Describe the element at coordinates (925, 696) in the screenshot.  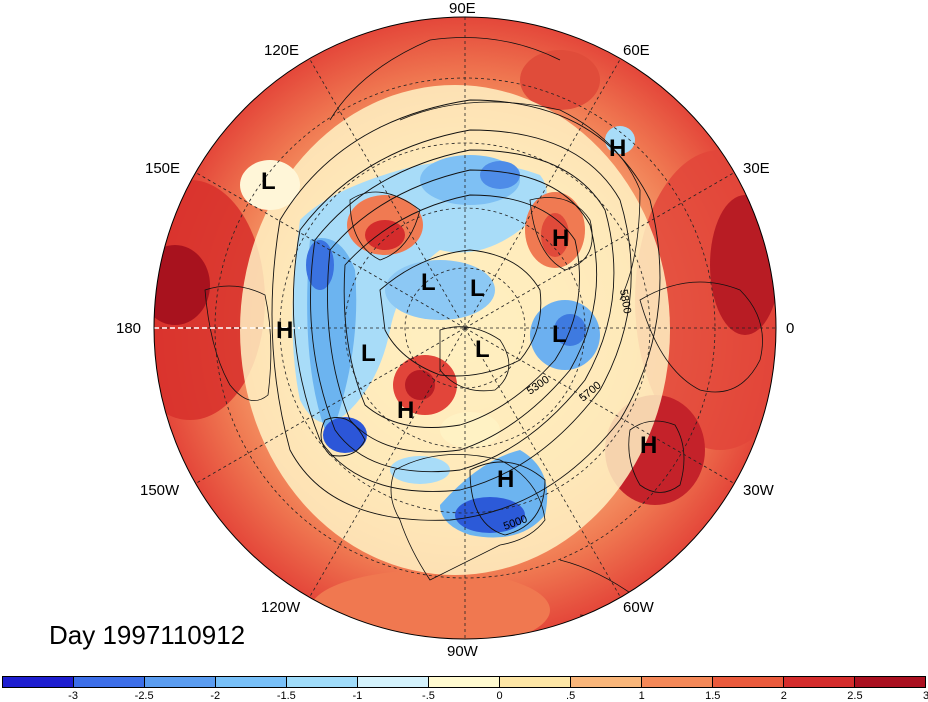
I see `colorbar-tick-label: 3` at that location.